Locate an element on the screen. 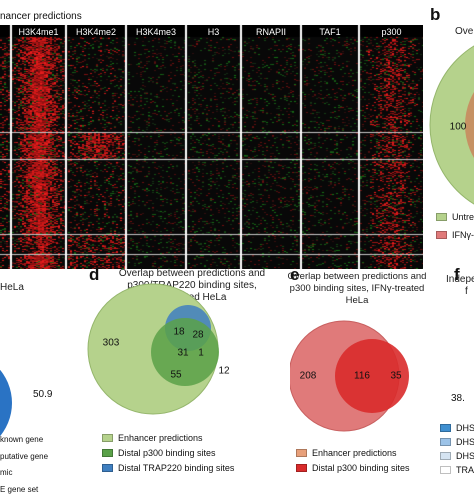 The width and height of the screenshot is (474, 494). panel-f-title-2: f is located at coordinates (466, 291).